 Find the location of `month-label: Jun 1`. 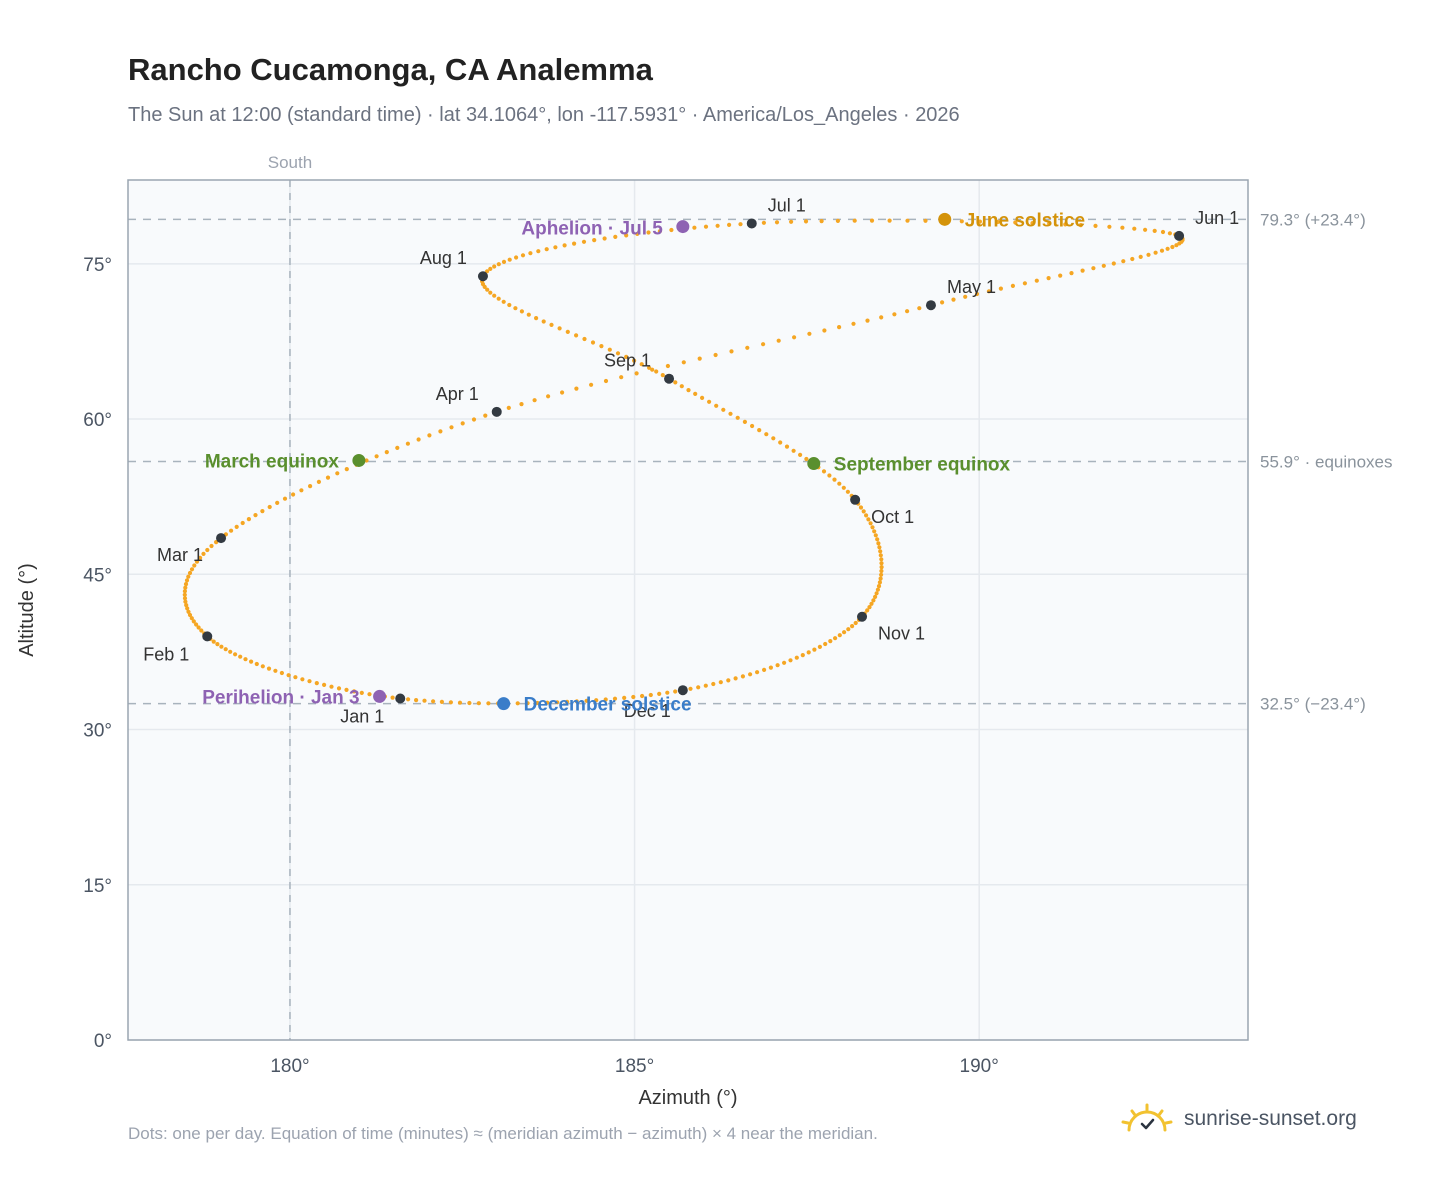

month-label: Jun 1 is located at coordinates (1217, 218).